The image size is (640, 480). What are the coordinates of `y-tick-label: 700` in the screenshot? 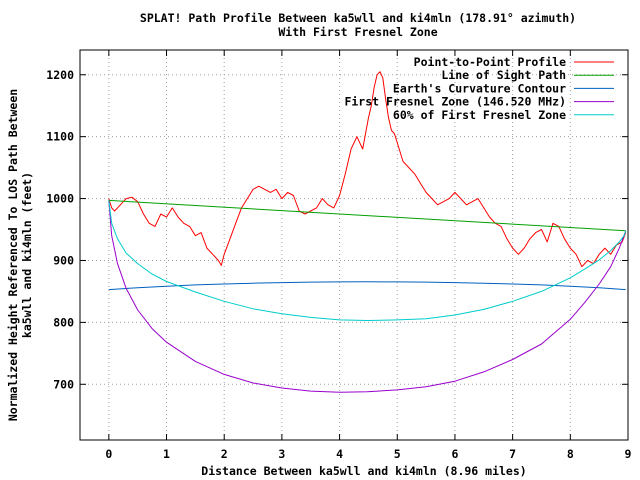 It's located at (63, 384).